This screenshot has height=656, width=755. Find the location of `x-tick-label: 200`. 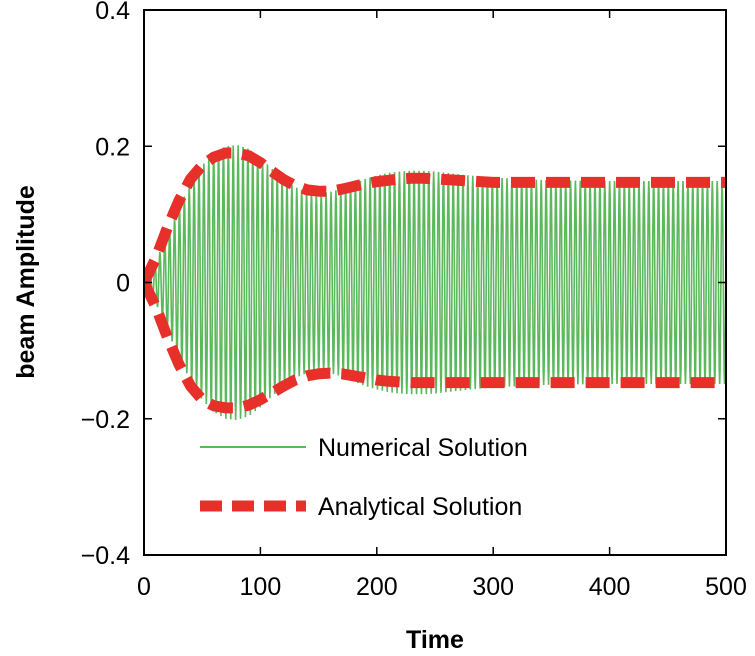

x-tick-label: 200 is located at coordinates (377, 587).